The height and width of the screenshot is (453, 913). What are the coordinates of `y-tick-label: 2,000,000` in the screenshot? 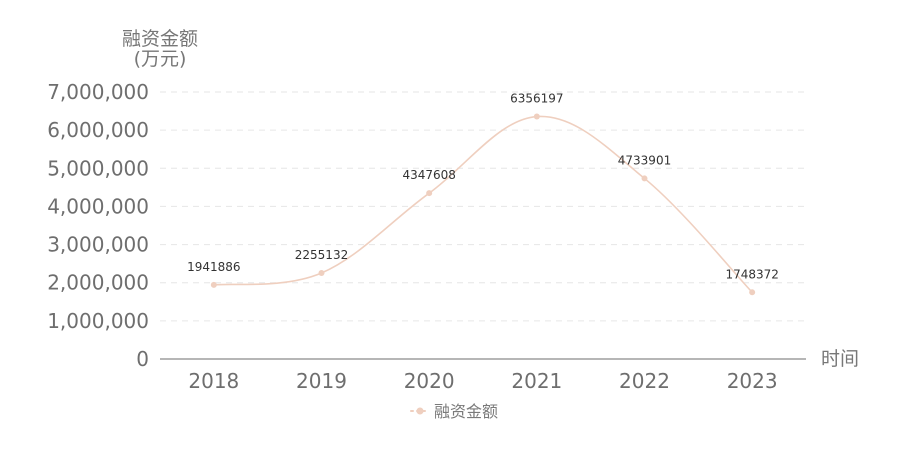 It's located at (98, 283).